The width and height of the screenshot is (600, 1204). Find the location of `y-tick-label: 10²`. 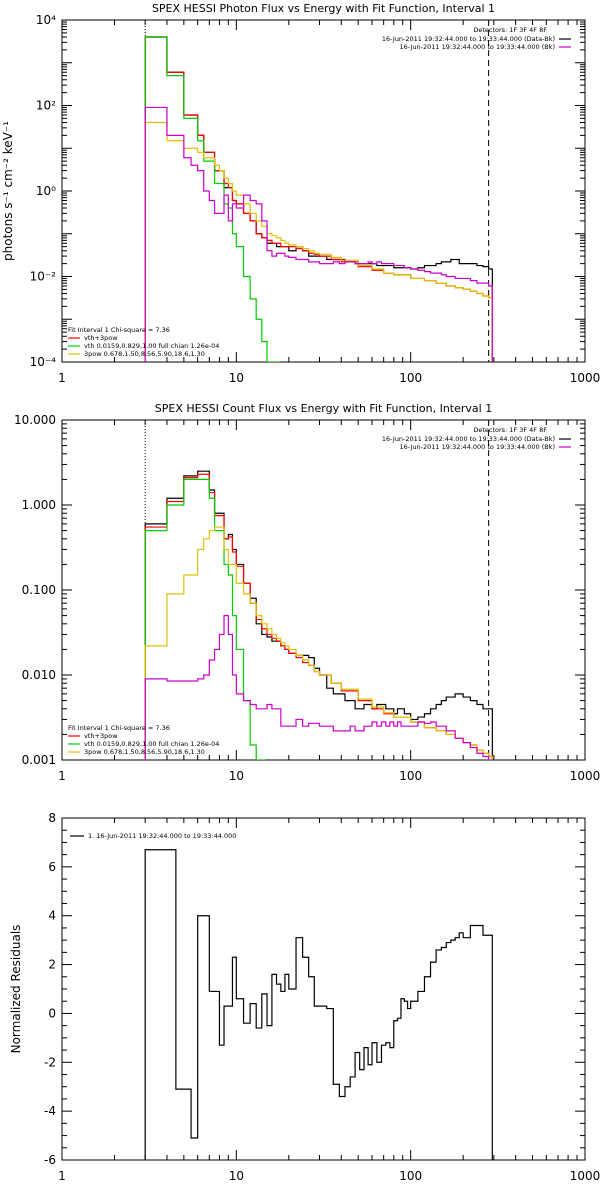

y-tick-label: 10² is located at coordinates (46, 106).